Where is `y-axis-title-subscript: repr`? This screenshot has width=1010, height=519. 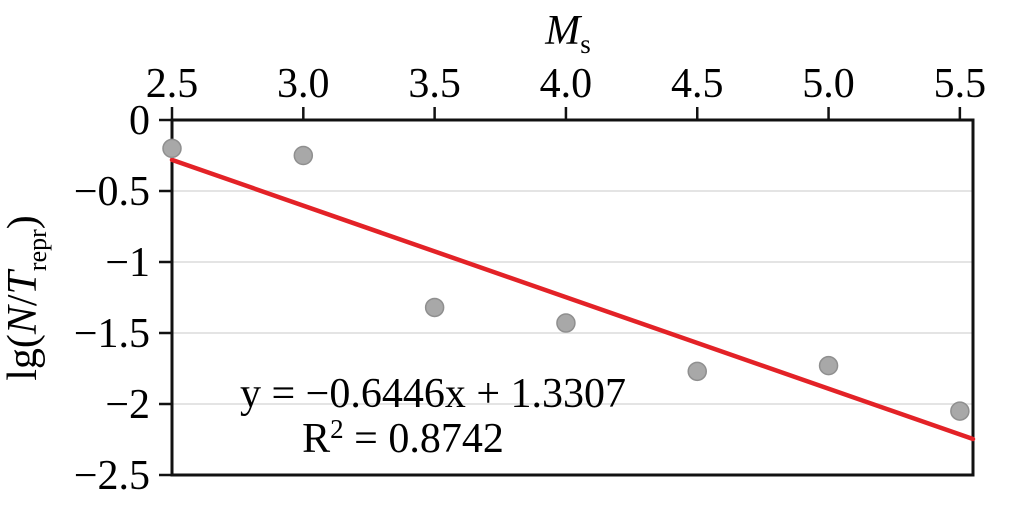
y-axis-title-subscript: repr is located at coordinates (37, 250).